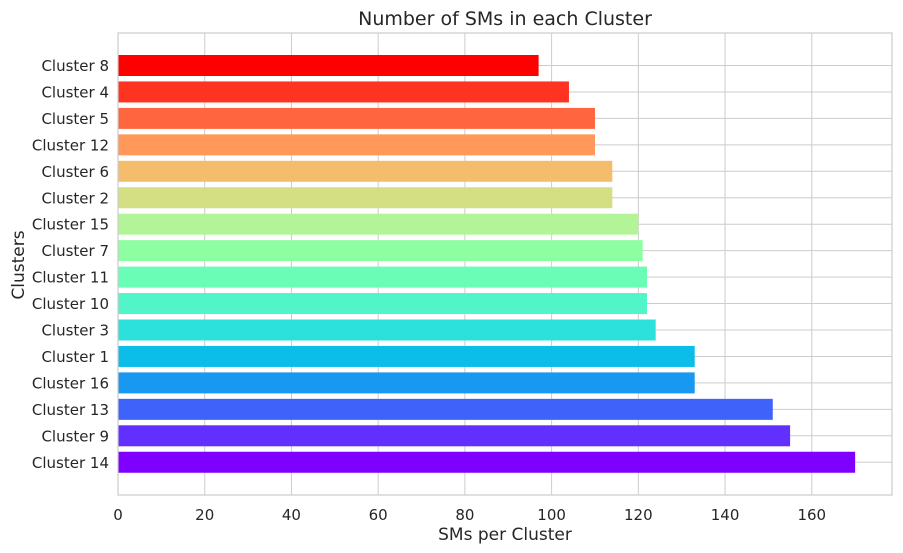 Image resolution: width=903 pixels, height=553 pixels. What do you see at coordinates (70, 225) in the screenshot?
I see `y-tick-label: Cluster 15` at bounding box center [70, 225].